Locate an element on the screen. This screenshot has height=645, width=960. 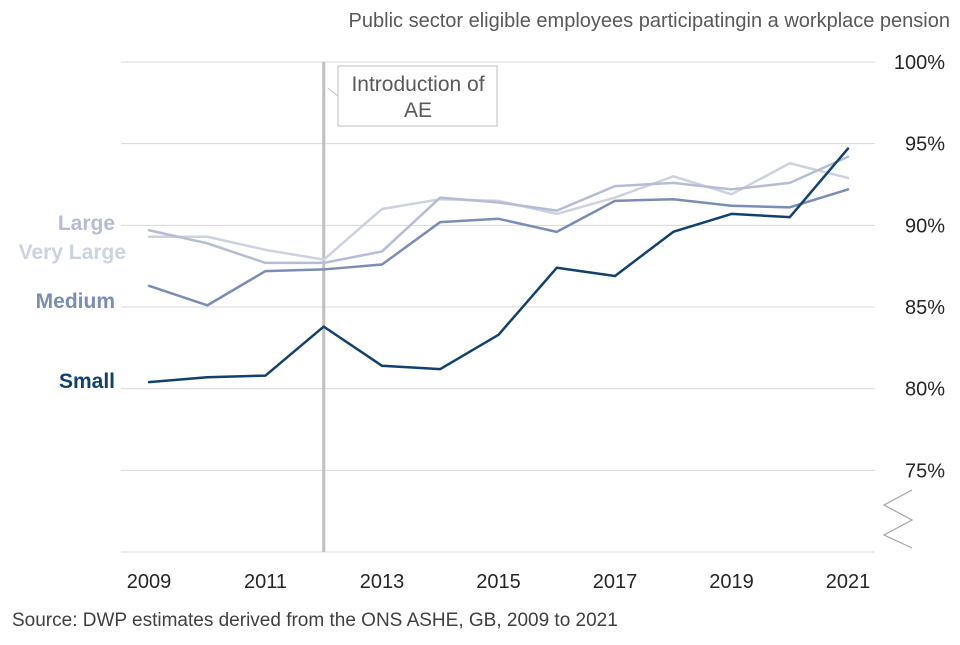
y-axis-ticks: 100% 95% 90% 85% 80% 75% is located at coordinates (919, 267).